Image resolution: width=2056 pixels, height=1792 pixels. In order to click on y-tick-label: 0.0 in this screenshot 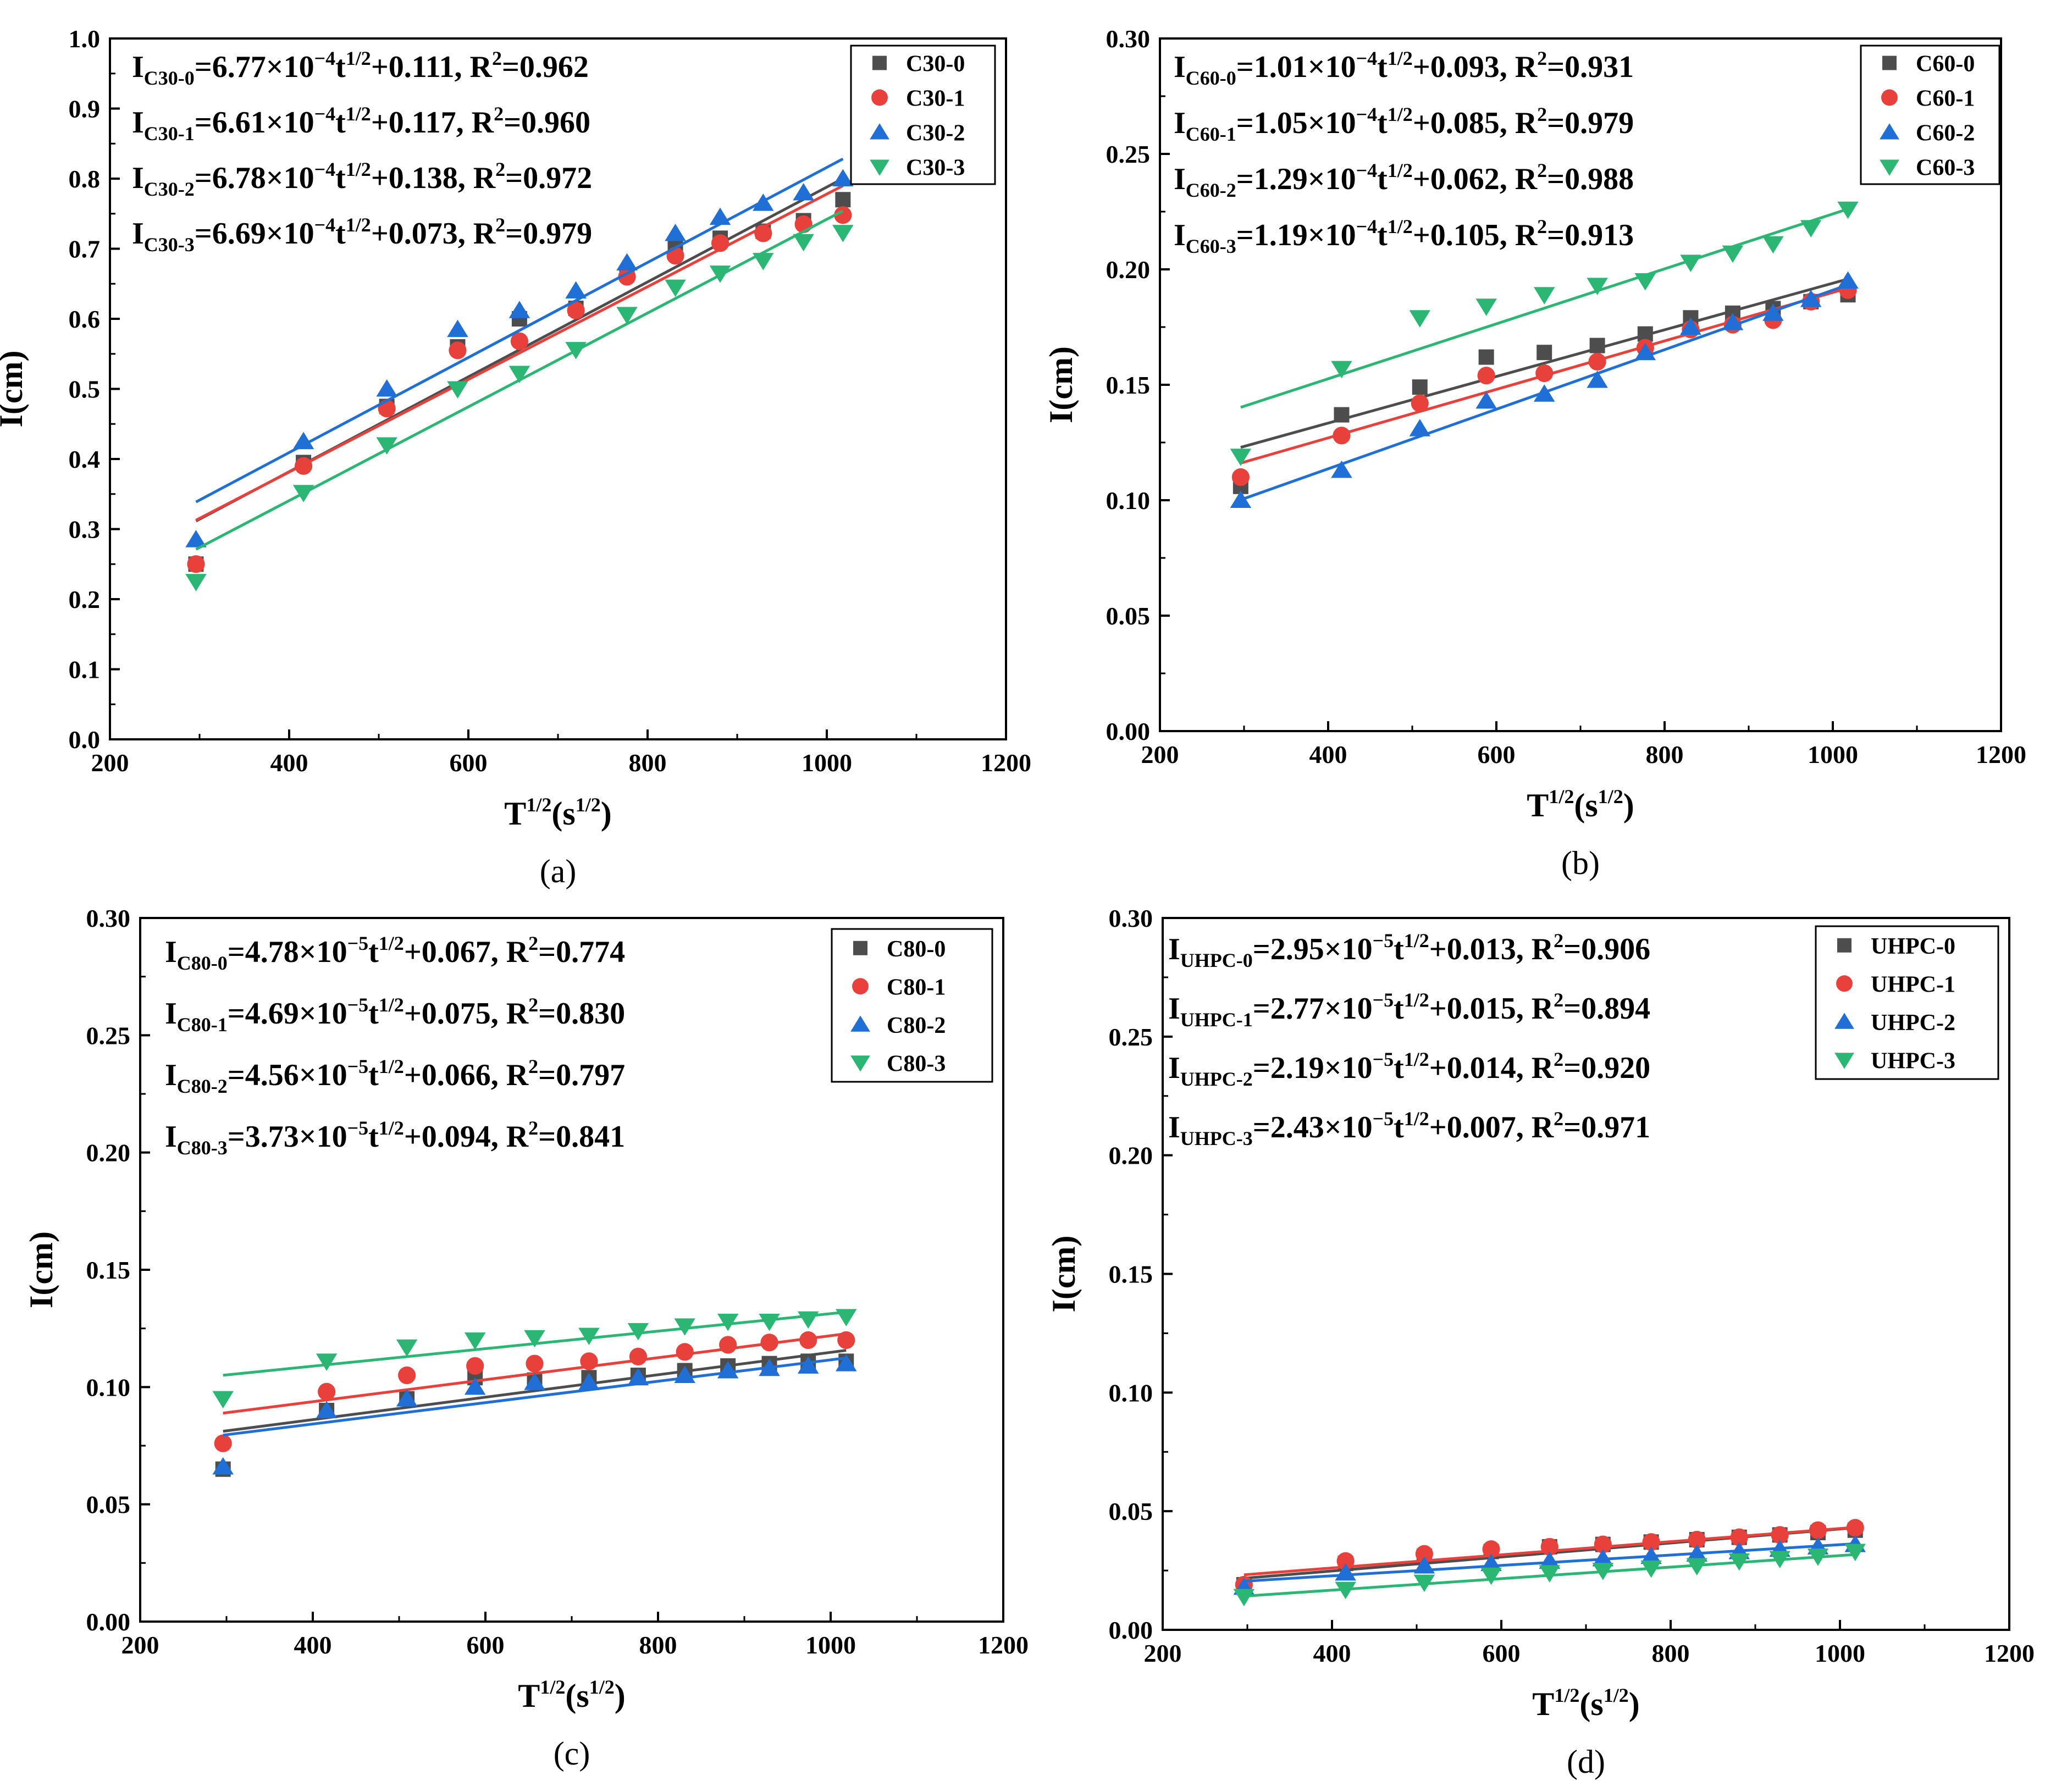, I will do `click(85, 740)`.